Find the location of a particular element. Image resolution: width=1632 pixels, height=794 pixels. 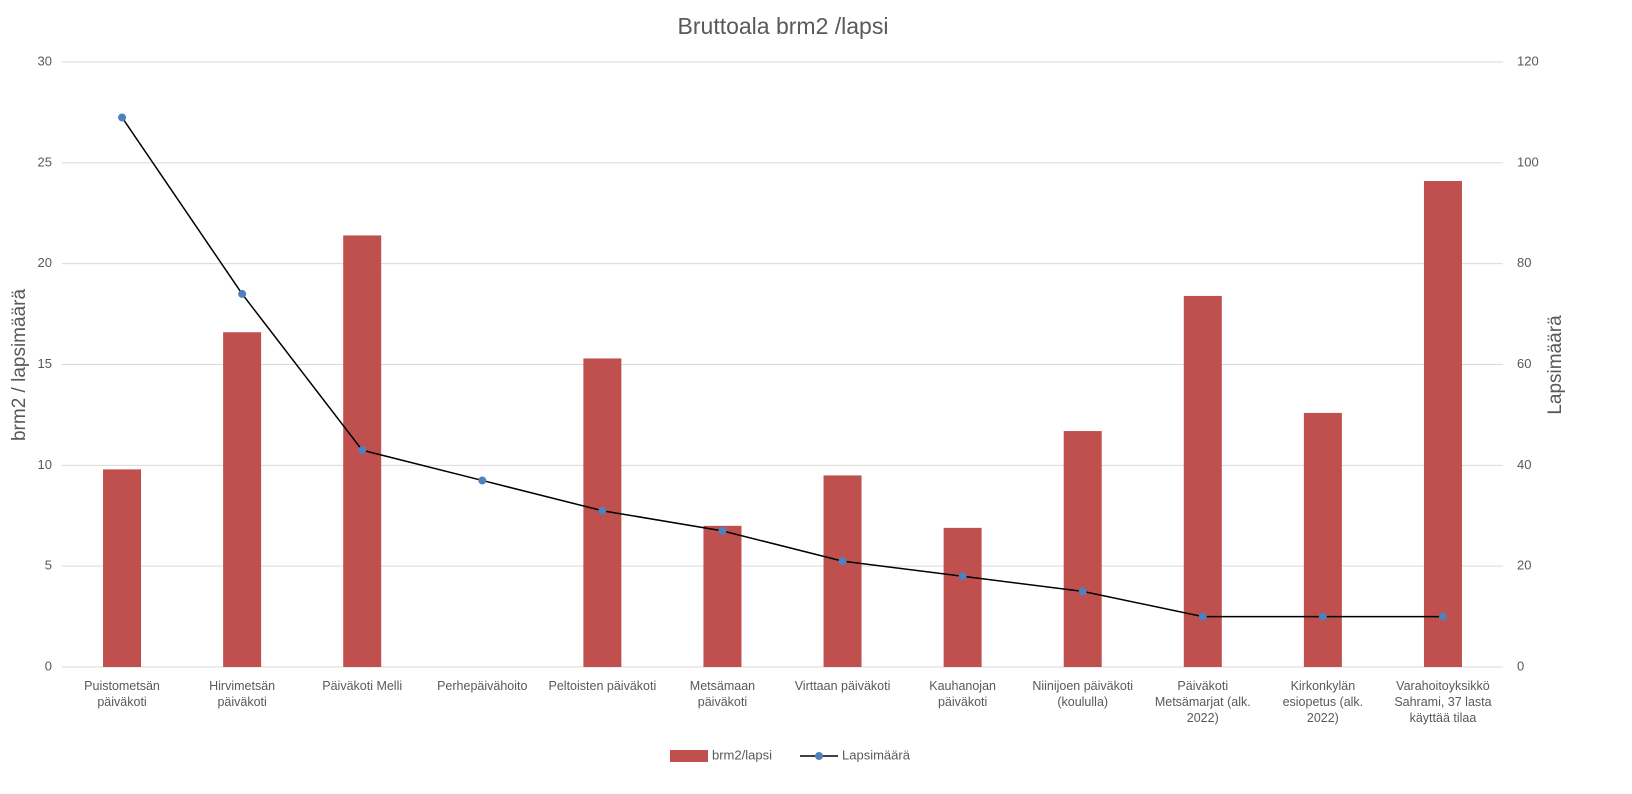

y-tick-label: 30 is located at coordinates (45, 60).